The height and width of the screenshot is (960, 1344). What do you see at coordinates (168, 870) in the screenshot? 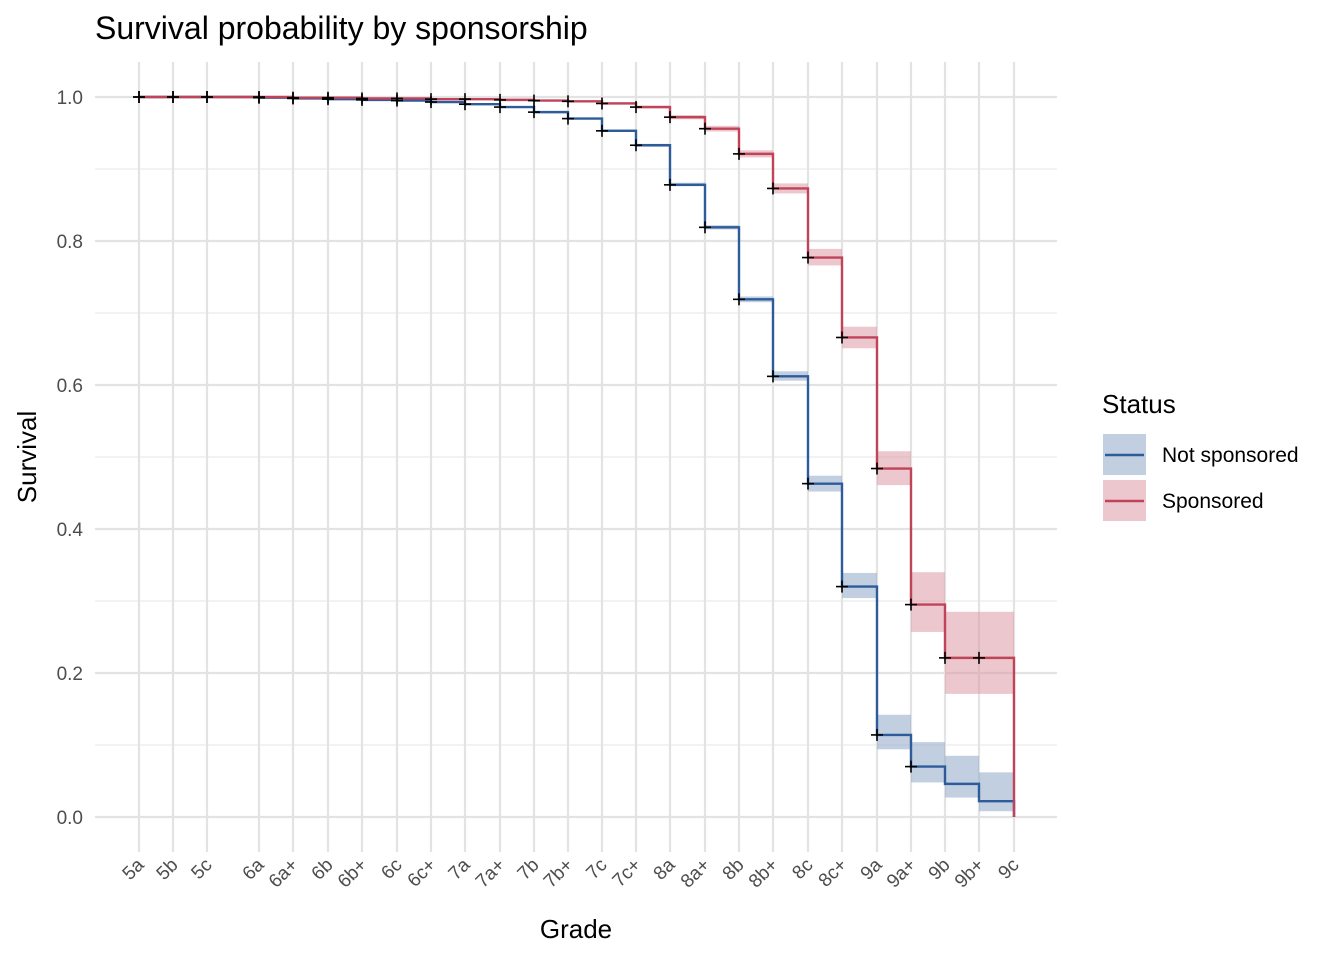
I see `x-tick-label: 5b` at bounding box center [168, 870].